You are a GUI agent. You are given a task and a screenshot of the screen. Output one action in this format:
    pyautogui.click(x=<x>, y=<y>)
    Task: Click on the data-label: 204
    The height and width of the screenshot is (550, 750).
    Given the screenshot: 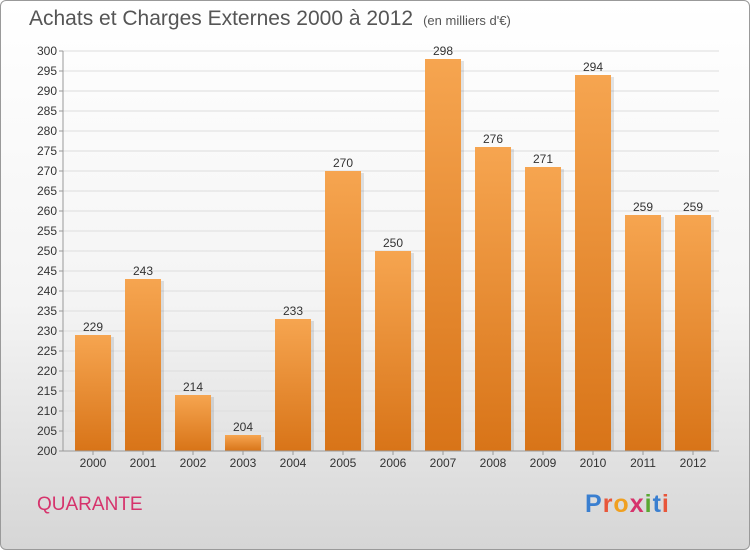 What is the action you would take?
    pyautogui.click(x=243, y=427)
    